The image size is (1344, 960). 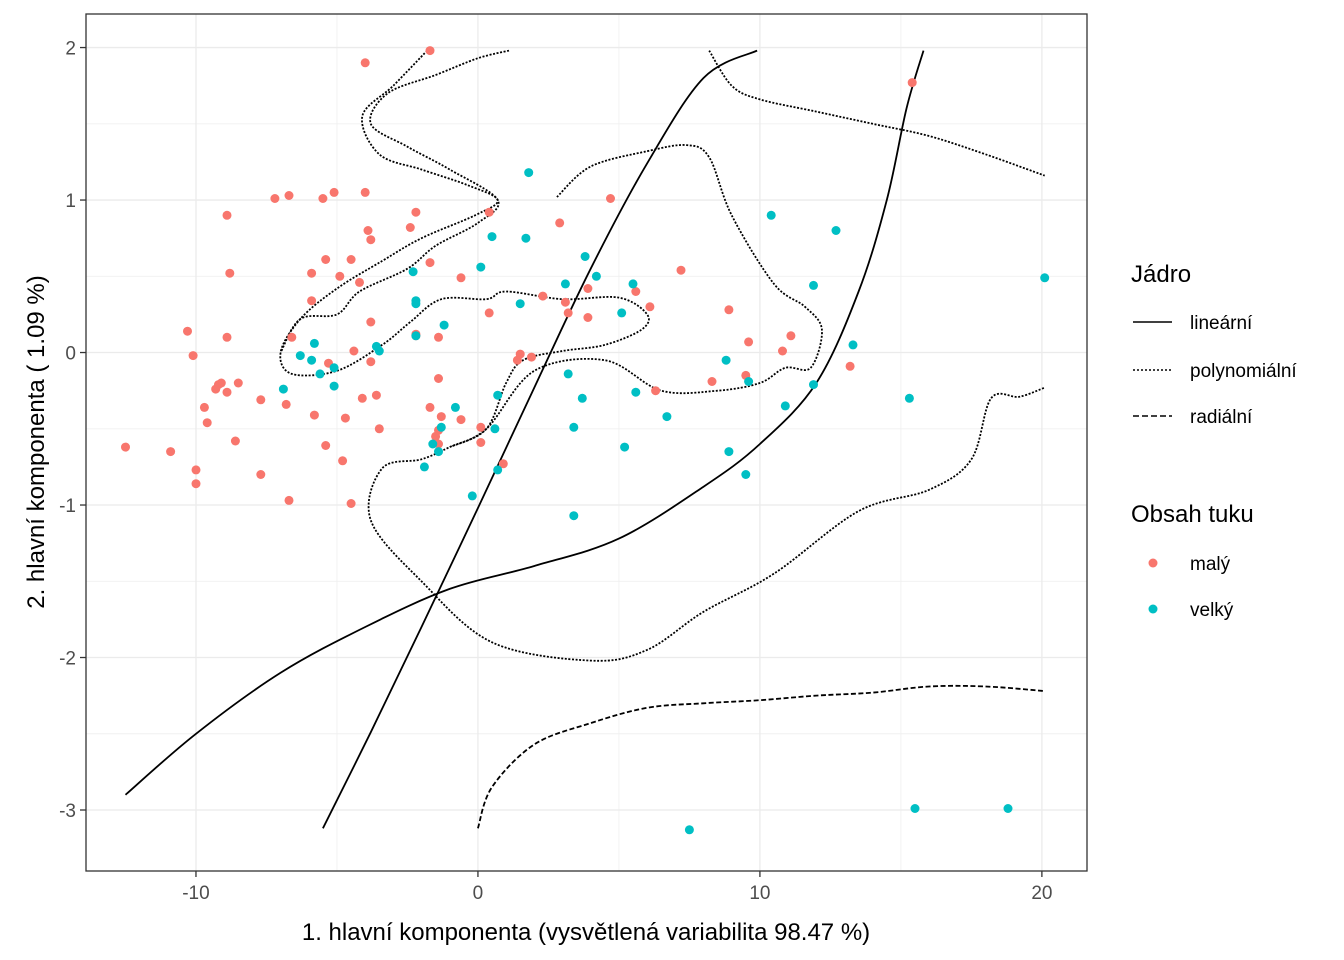 I want to click on y-tick-label: 2, so click(x=70, y=49).